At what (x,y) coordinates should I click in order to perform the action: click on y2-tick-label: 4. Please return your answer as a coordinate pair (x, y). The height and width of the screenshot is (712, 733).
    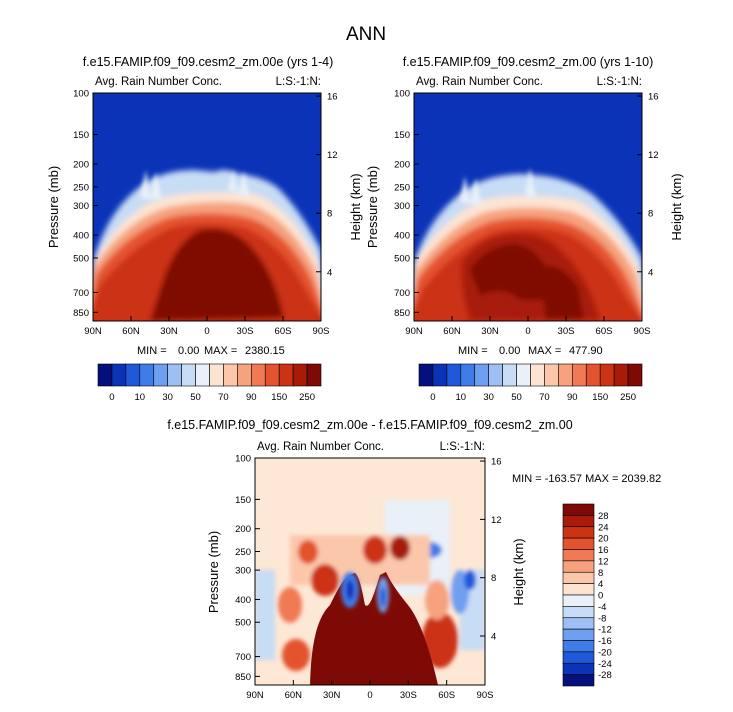
    Looking at the image, I should click on (650, 272).